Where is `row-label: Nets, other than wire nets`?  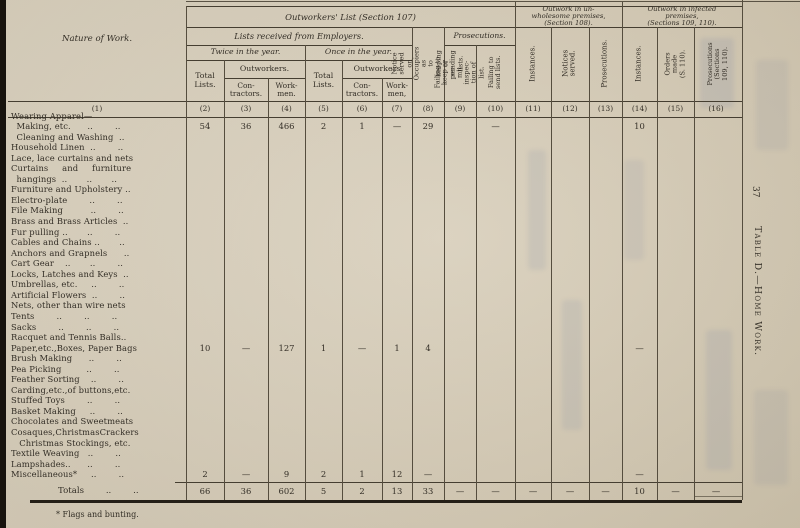 row-label: Nets, other than wire nets is located at coordinates (68, 305).